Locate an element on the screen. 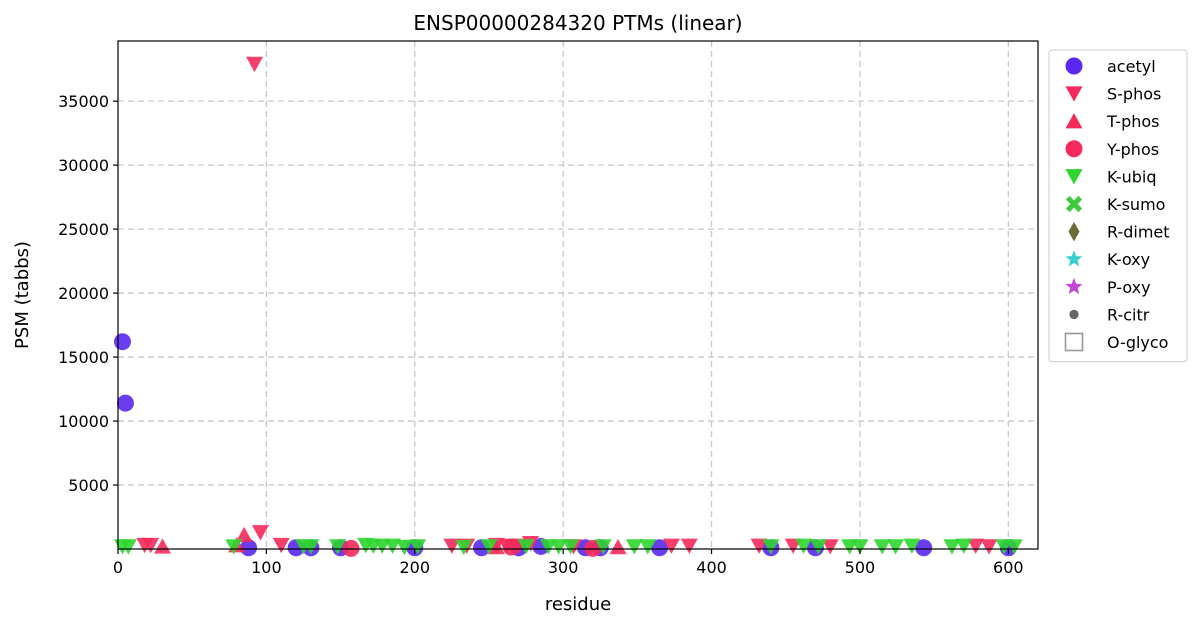 The width and height of the screenshot is (1200, 627). x-axis-label: residue is located at coordinates (578, 604).